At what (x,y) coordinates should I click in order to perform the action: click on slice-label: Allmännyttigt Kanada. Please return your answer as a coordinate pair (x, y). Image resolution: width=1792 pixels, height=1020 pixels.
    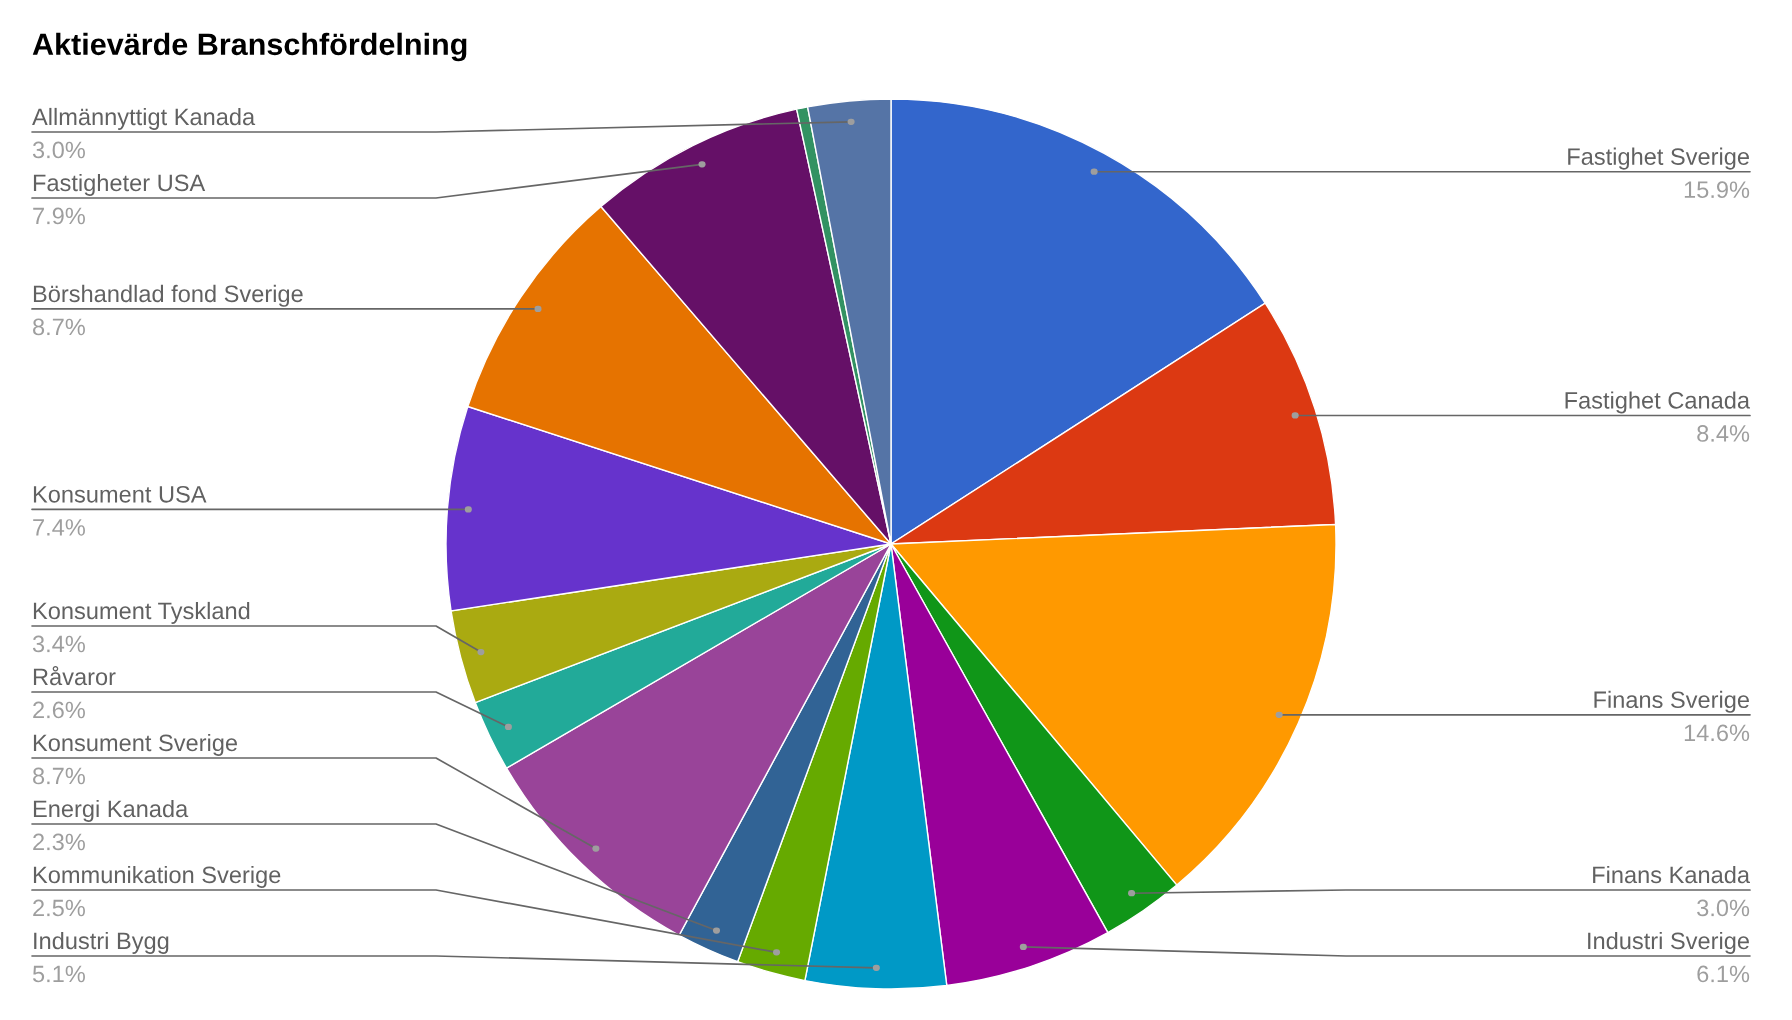
    Looking at the image, I should click on (144, 118).